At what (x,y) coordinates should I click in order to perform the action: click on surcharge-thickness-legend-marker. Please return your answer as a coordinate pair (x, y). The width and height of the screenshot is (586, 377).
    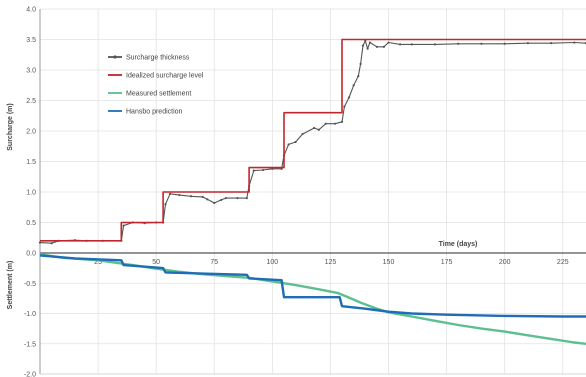
    Looking at the image, I should click on (115, 57).